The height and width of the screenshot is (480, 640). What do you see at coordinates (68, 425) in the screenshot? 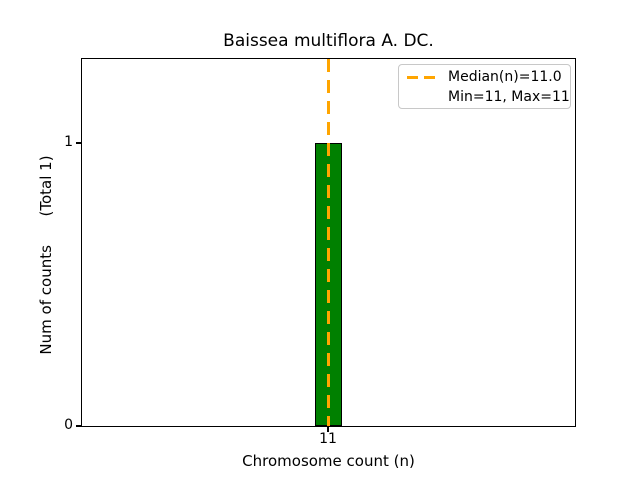
I see `y-tick-label-0: 0` at bounding box center [68, 425].